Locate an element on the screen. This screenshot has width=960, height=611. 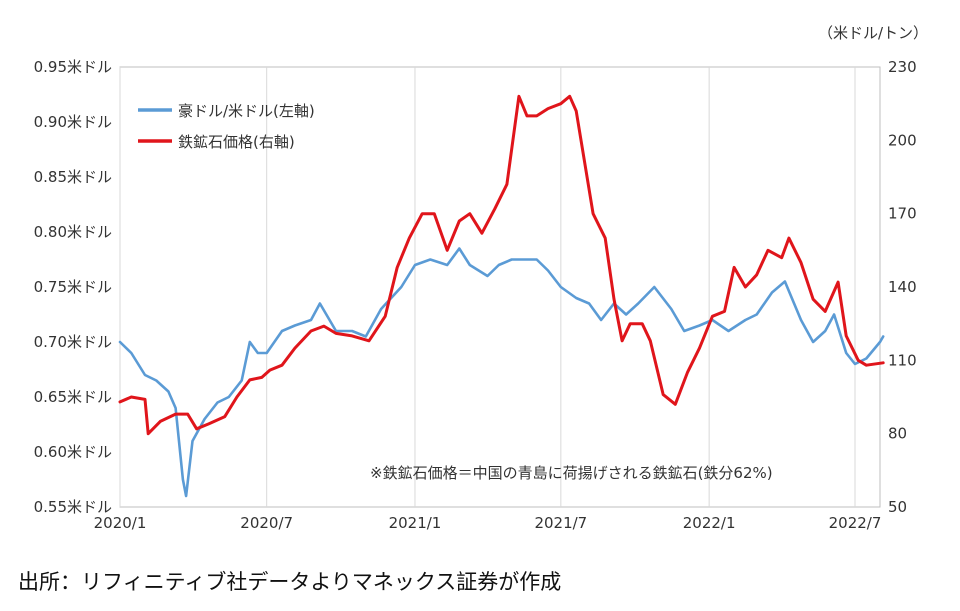
right-axis-unit: （米ドル/トン） is located at coordinates (873, 33).